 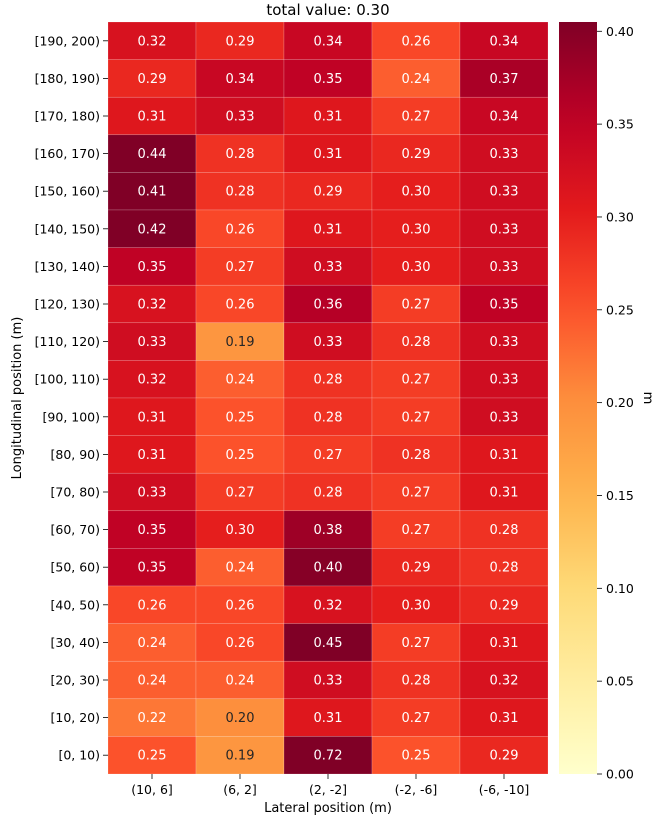 What do you see at coordinates (327, 10) in the screenshot?
I see `chart-title: total value: 0.30` at bounding box center [327, 10].